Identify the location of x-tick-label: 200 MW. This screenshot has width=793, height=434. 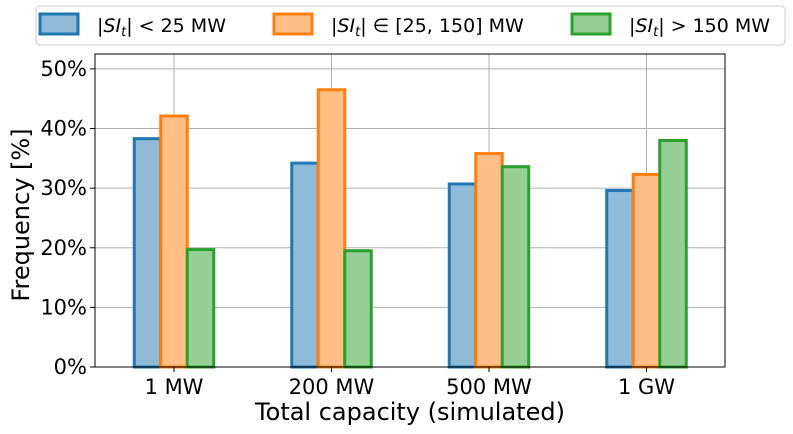
(332, 387).